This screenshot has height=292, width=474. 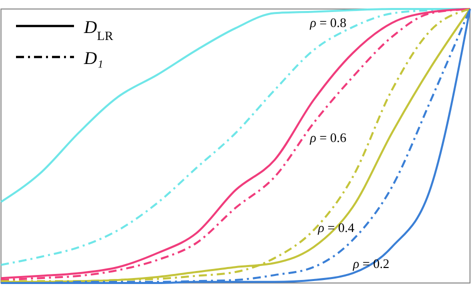 I want to click on annotation: D$_{LR}$, so click(x=98, y=30).